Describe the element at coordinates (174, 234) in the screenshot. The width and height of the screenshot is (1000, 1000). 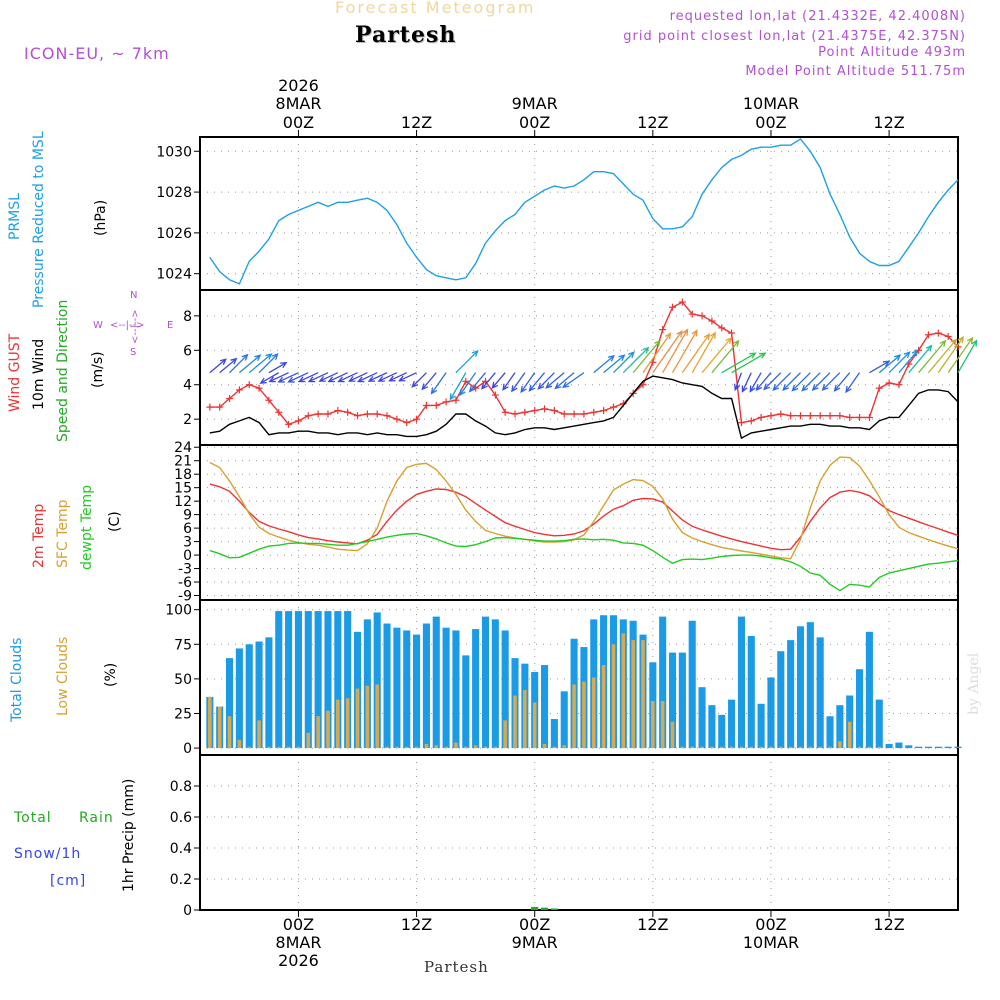
I see `pressure-ytick-label: 1026` at that location.